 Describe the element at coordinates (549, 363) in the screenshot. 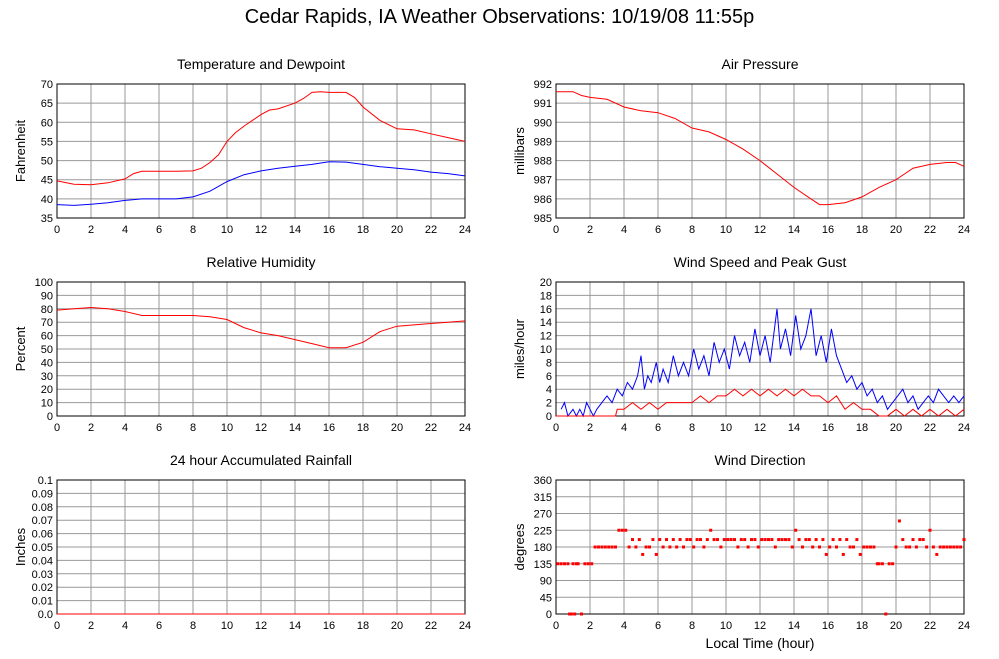

I see `y-tick-label: 8` at that location.